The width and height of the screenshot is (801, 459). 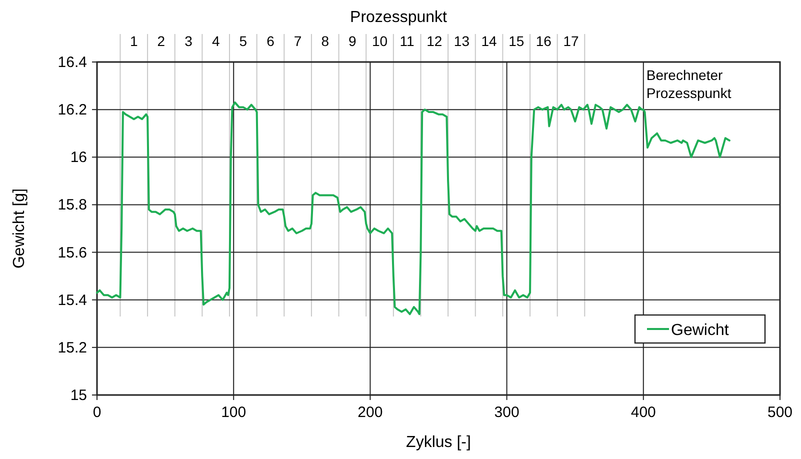 What do you see at coordinates (516, 41) in the screenshot?
I see `x2-tick-label: 15` at bounding box center [516, 41].